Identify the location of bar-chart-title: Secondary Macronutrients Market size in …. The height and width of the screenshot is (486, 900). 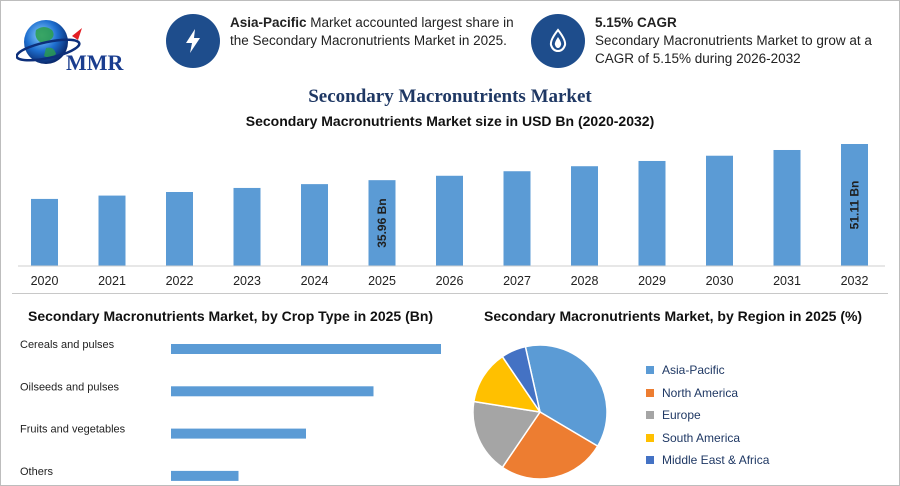
(450, 121).